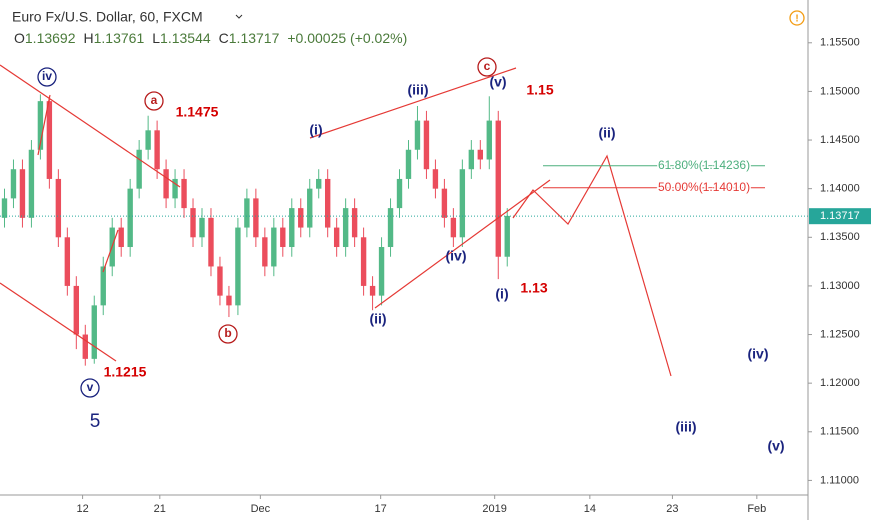 This screenshot has width=871, height=520. What do you see at coordinates (839, 432) in the screenshot?
I see `y-tick-label: 1.11500` at bounding box center [839, 432].